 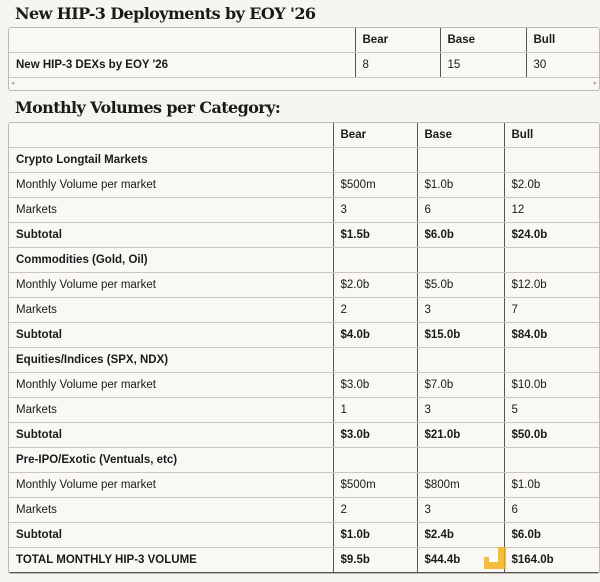 I want to click on row-label: Pre-IPO/Exotic (Ventuals, etc), so click(x=171, y=460).